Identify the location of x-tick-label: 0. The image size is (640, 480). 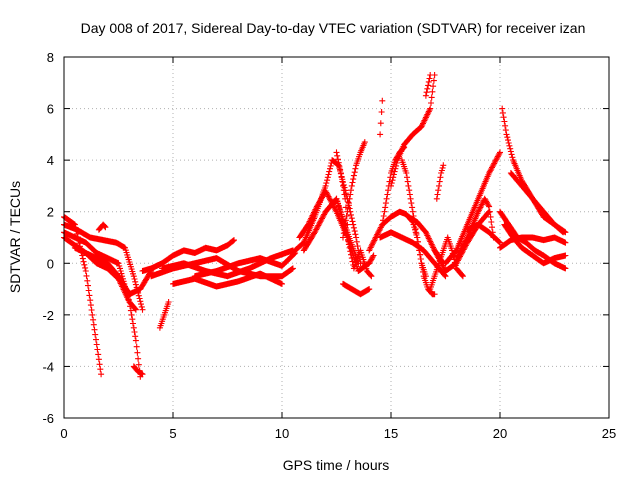
(63, 433).